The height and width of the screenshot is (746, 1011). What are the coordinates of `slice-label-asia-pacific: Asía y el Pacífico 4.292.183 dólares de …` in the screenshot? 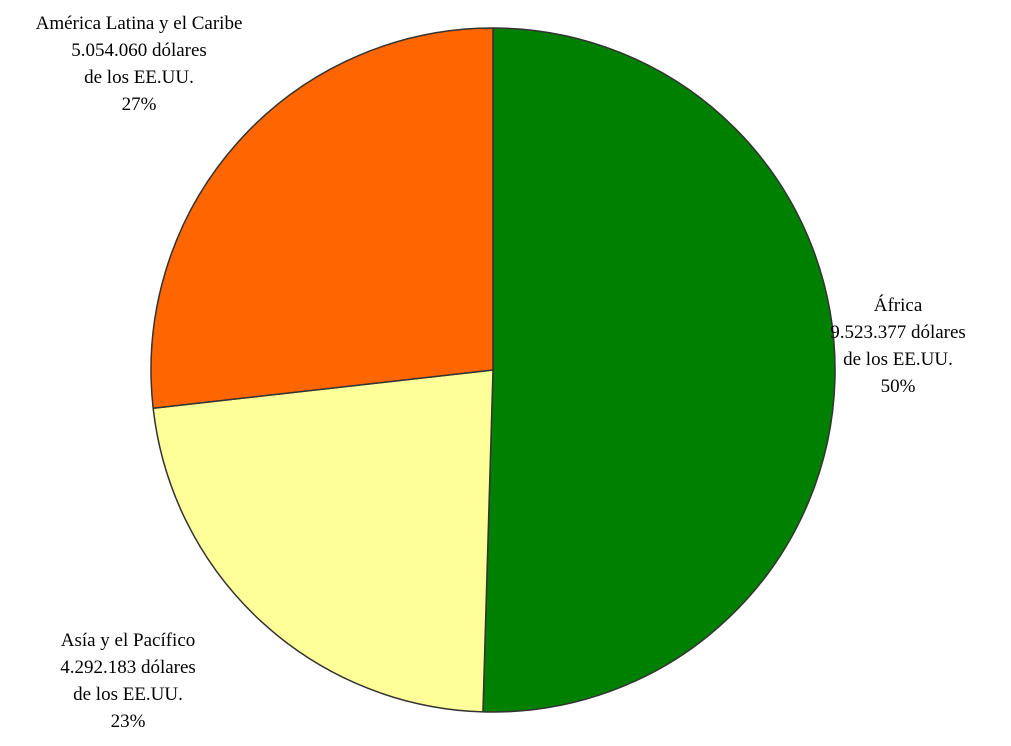 It's located at (128, 681).